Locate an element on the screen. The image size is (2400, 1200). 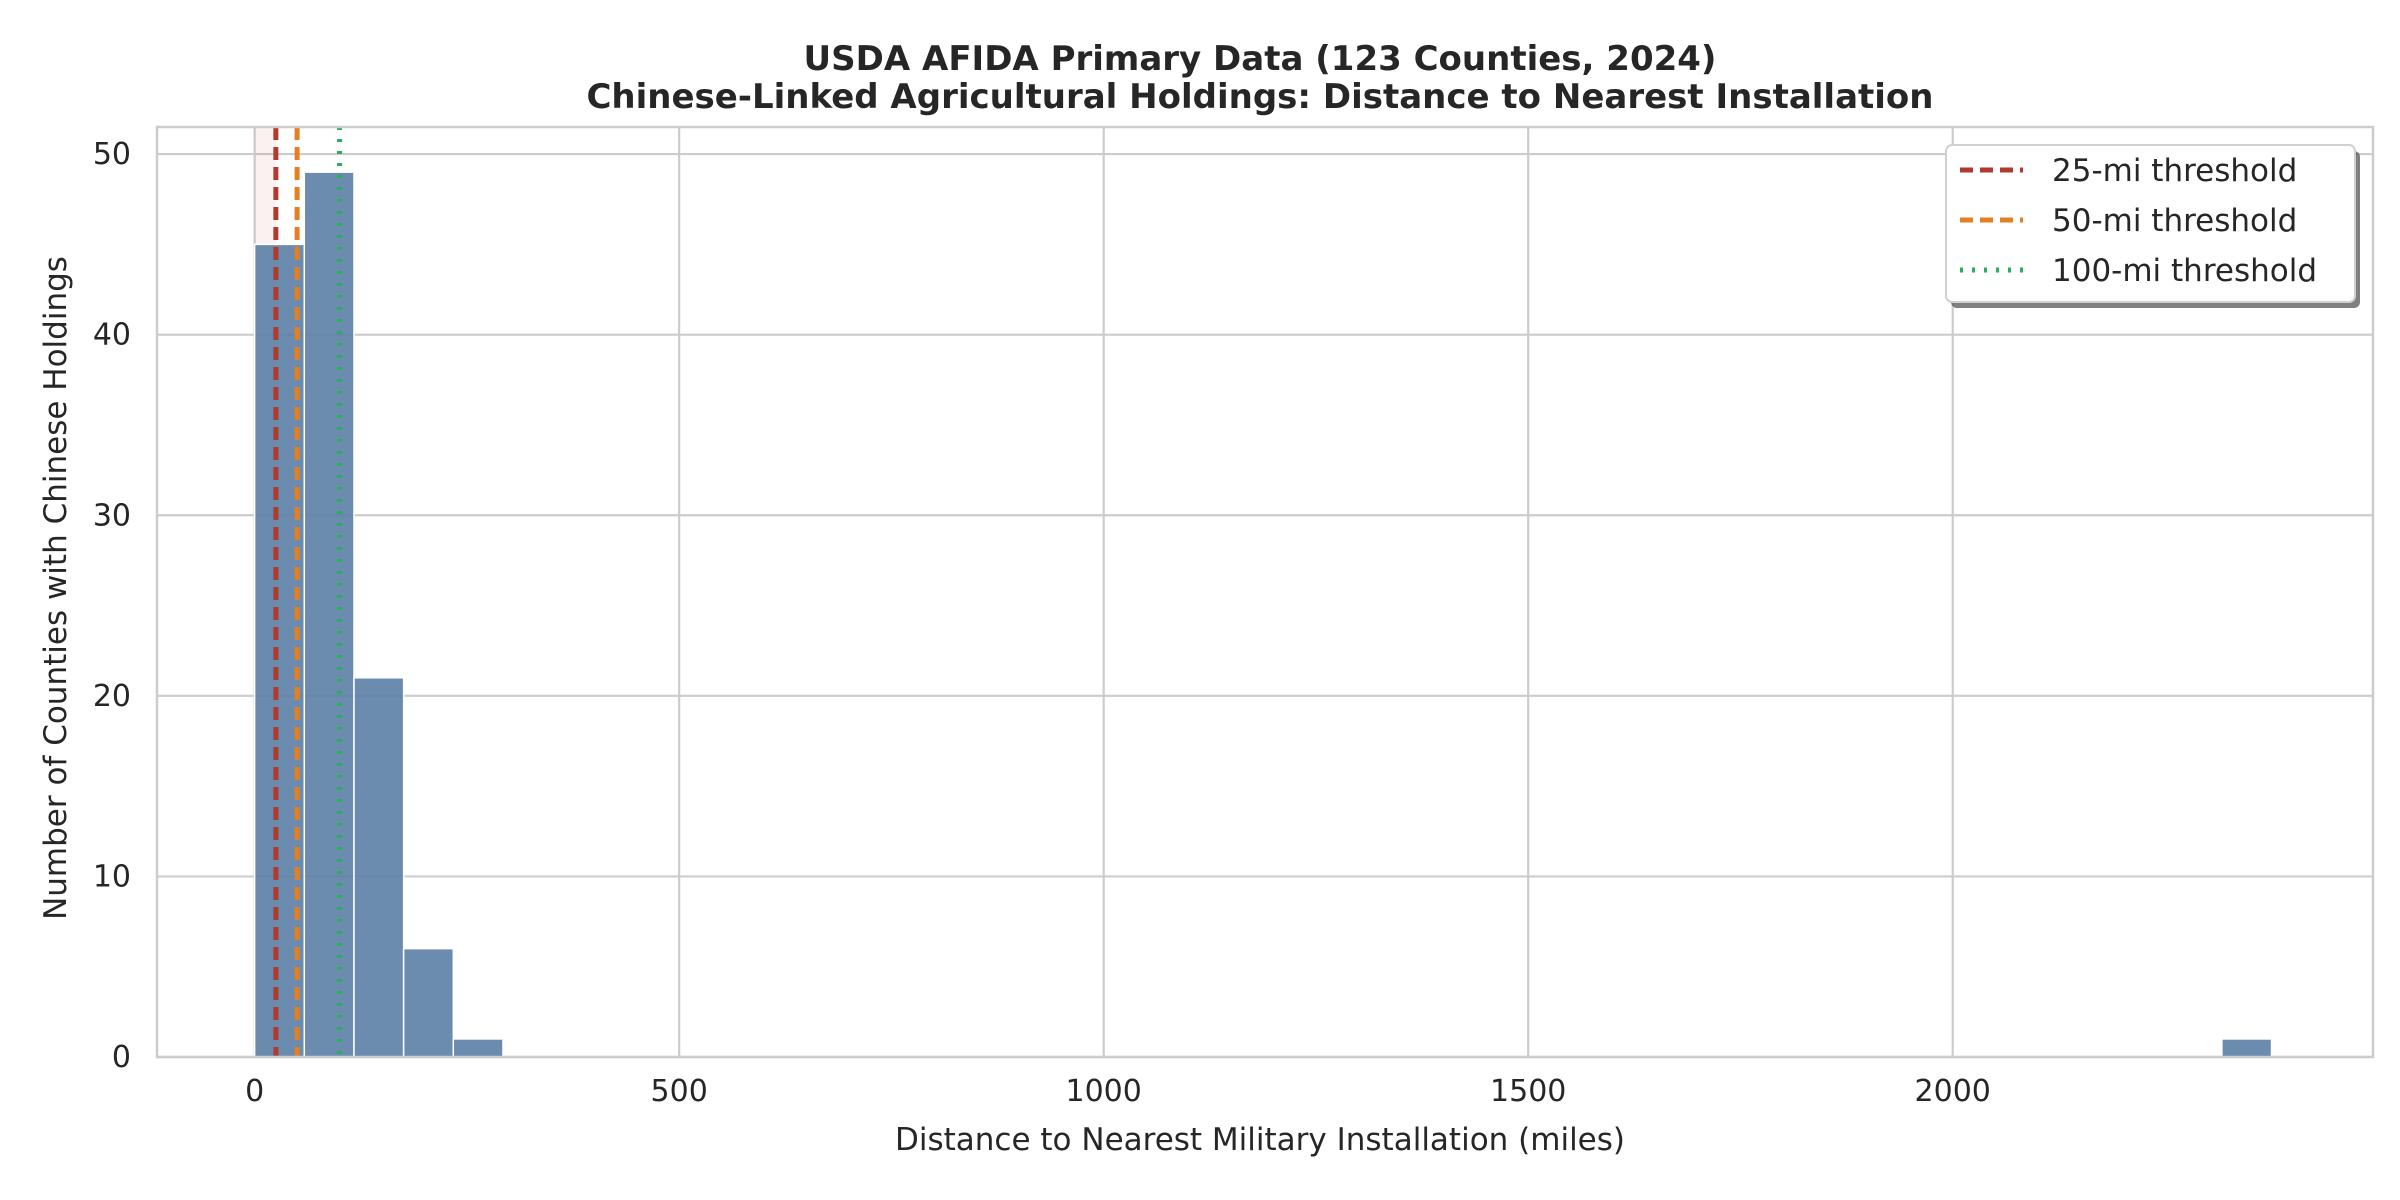
threshold-lines is located at coordinates (308, 592).